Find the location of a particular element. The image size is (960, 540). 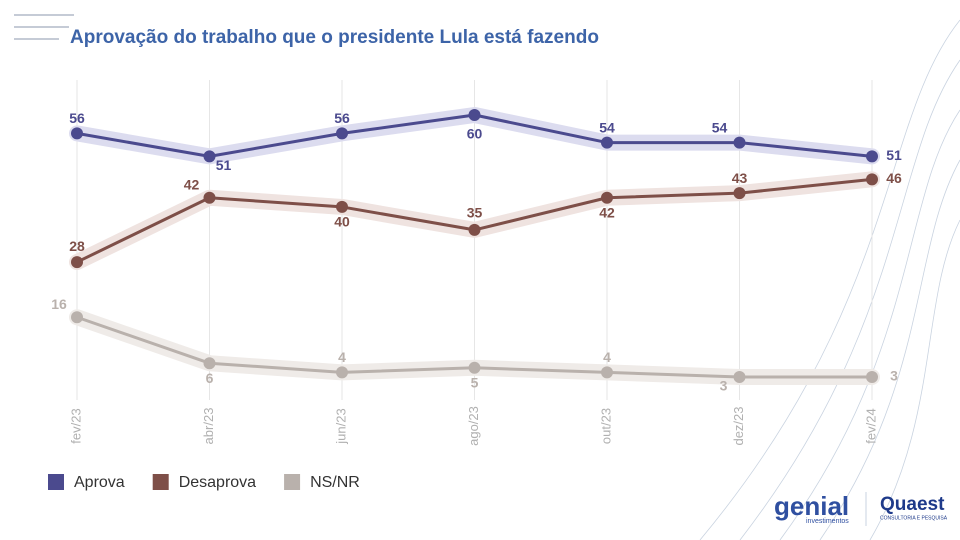

logo-quaest: Quaest is located at coordinates (912, 504).